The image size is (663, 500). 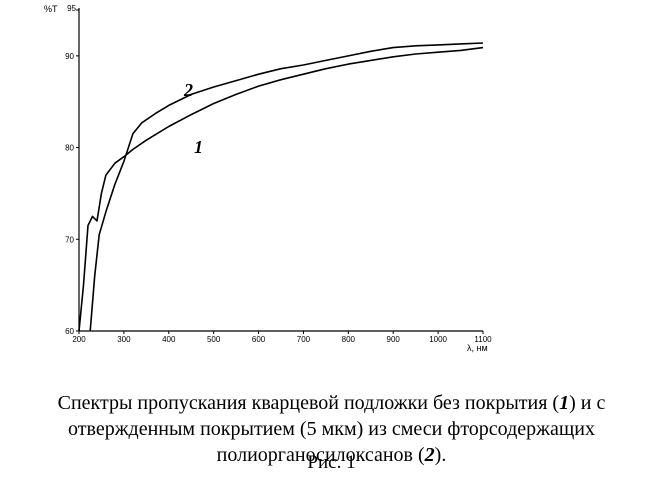 I want to click on x-tick-label: 300, so click(x=124, y=339).